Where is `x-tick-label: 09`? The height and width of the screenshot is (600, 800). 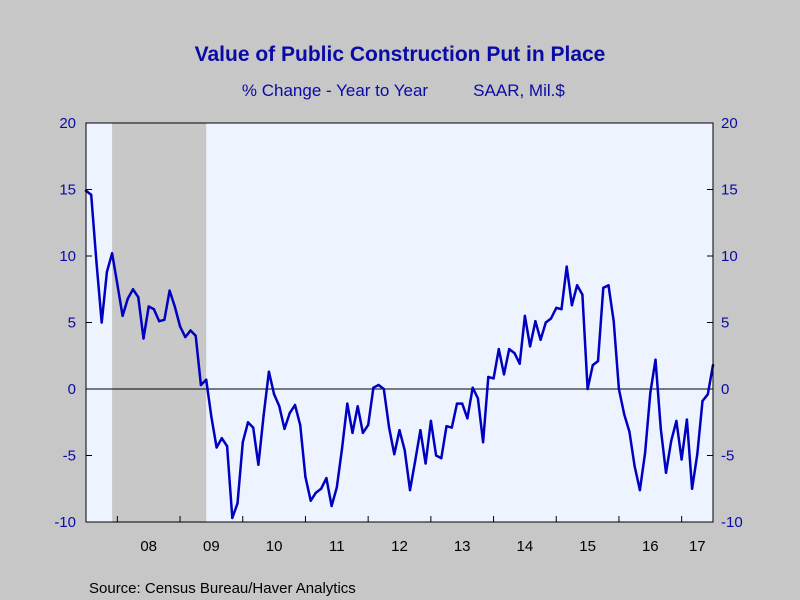
x-tick-label: 09 is located at coordinates (211, 546).